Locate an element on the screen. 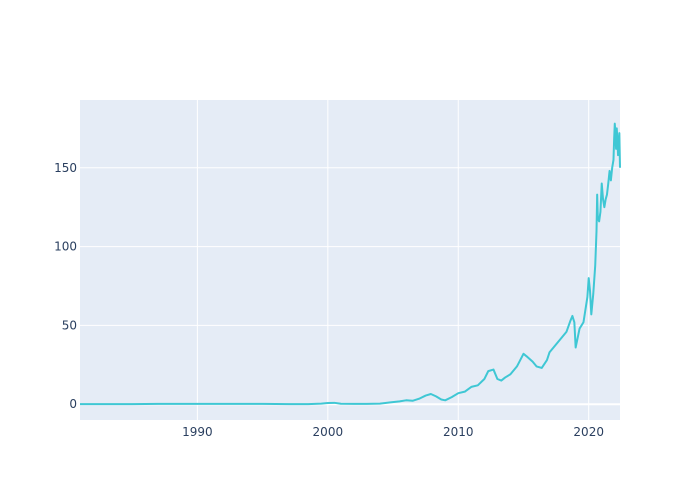 This screenshot has width=700, height=500. x-tick-label: 1990 is located at coordinates (197, 432).